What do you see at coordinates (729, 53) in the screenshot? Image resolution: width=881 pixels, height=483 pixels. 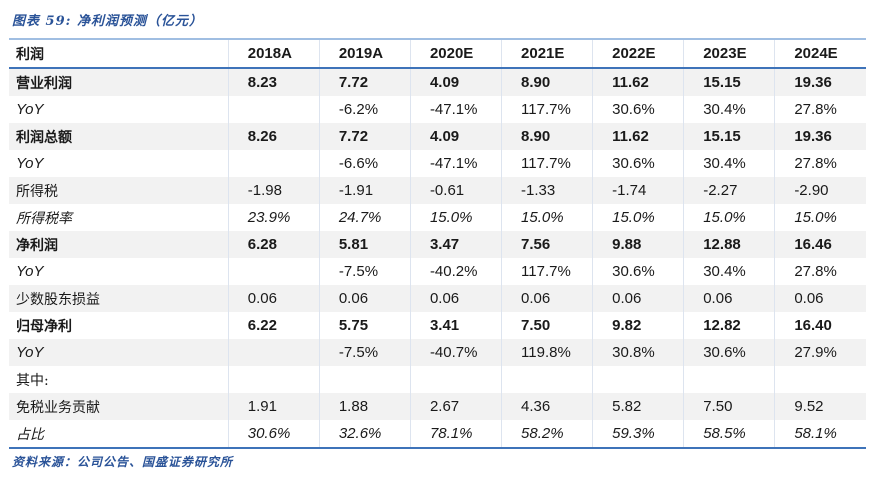 I see `header-year-cell: 2023E` at bounding box center [729, 53].